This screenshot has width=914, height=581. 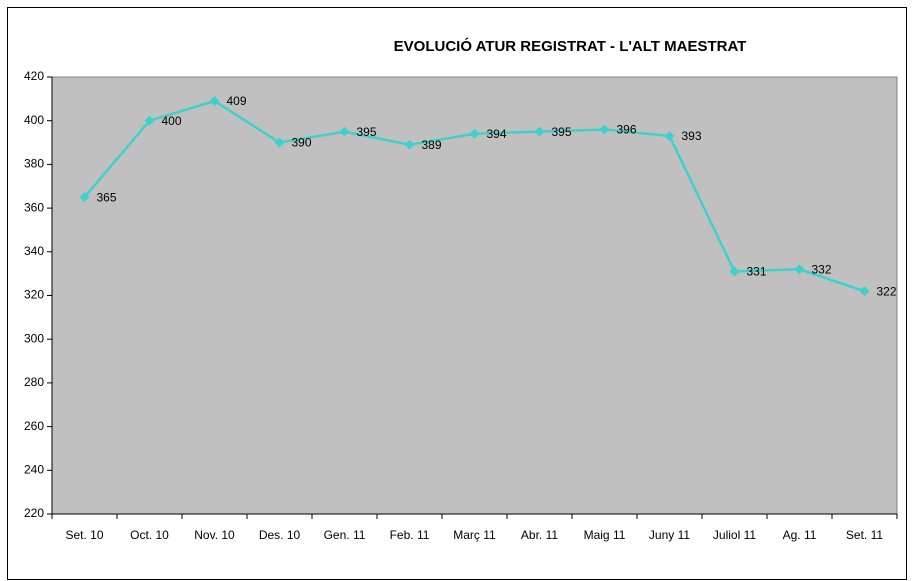 I want to click on data-label: 409, so click(x=237, y=101).